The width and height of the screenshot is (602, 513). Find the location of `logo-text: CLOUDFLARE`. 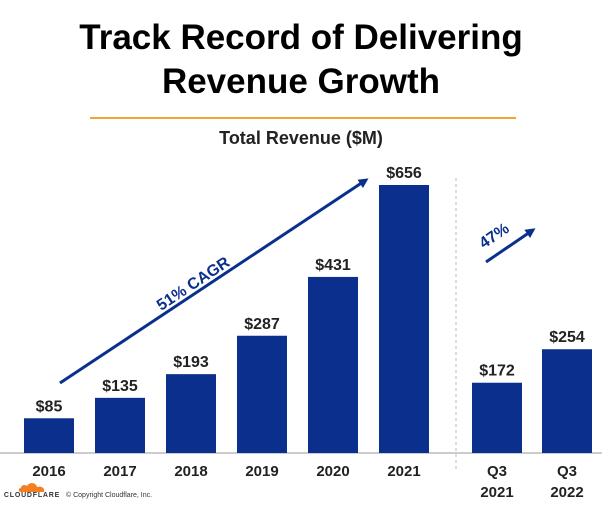

logo-text: CLOUDFLARE is located at coordinates (32, 495).